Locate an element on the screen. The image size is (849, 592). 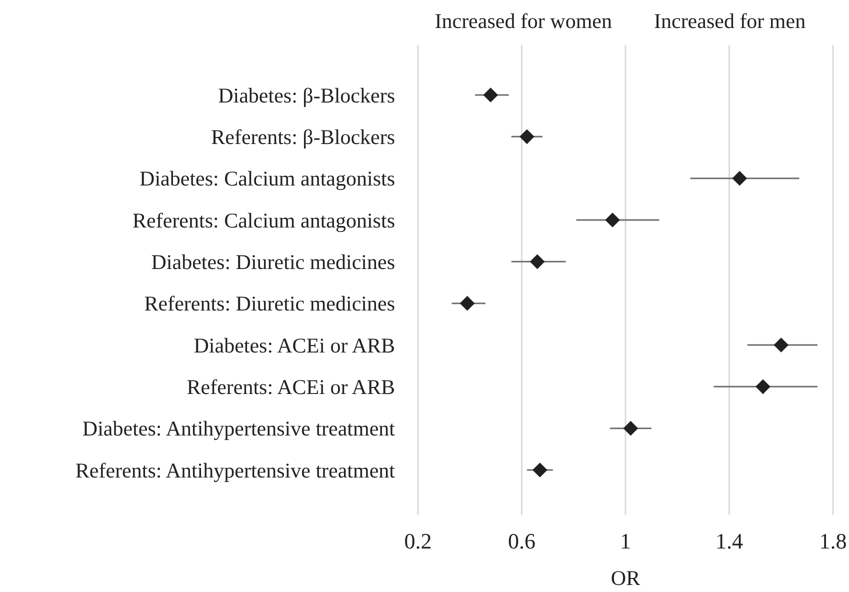
y-tick-label: Referents: Calcium antagonists is located at coordinates (263, 220).